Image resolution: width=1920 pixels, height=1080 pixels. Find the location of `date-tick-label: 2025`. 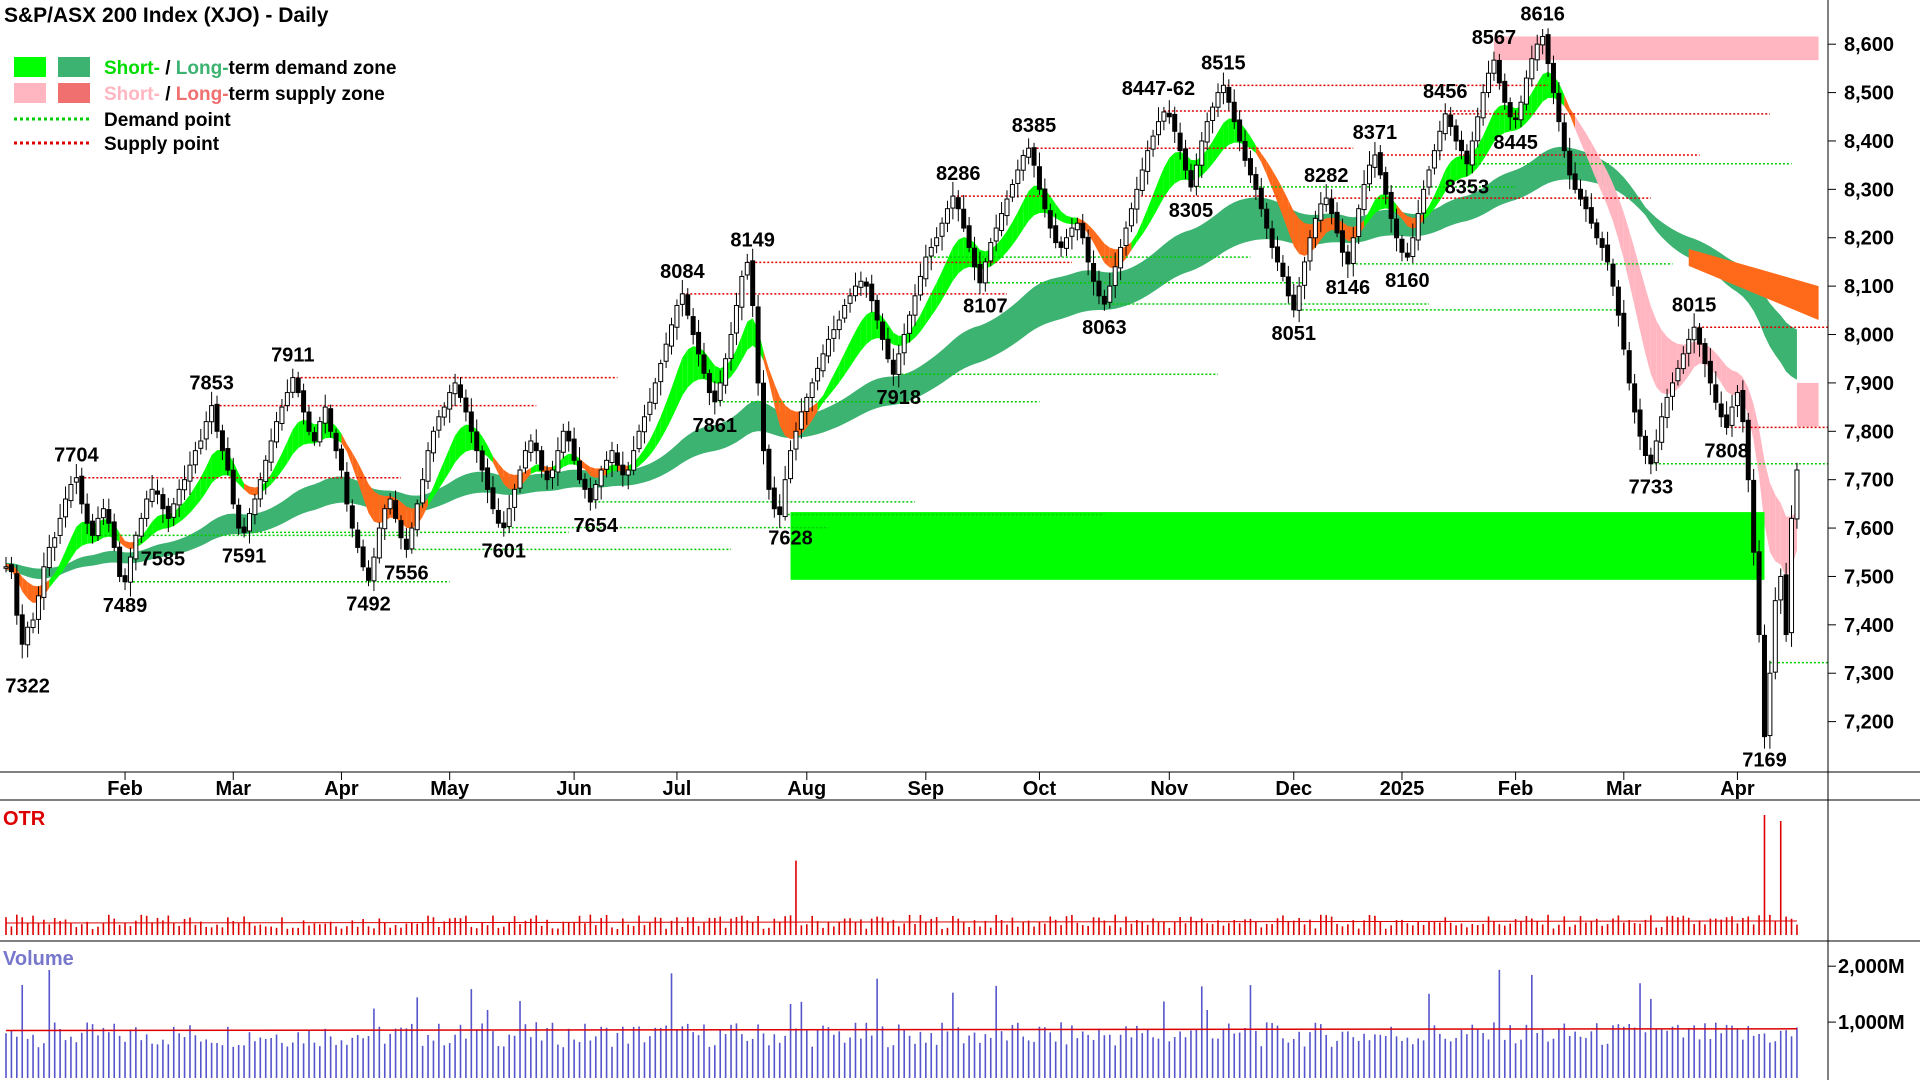

date-tick-label: 2025 is located at coordinates (1402, 789).